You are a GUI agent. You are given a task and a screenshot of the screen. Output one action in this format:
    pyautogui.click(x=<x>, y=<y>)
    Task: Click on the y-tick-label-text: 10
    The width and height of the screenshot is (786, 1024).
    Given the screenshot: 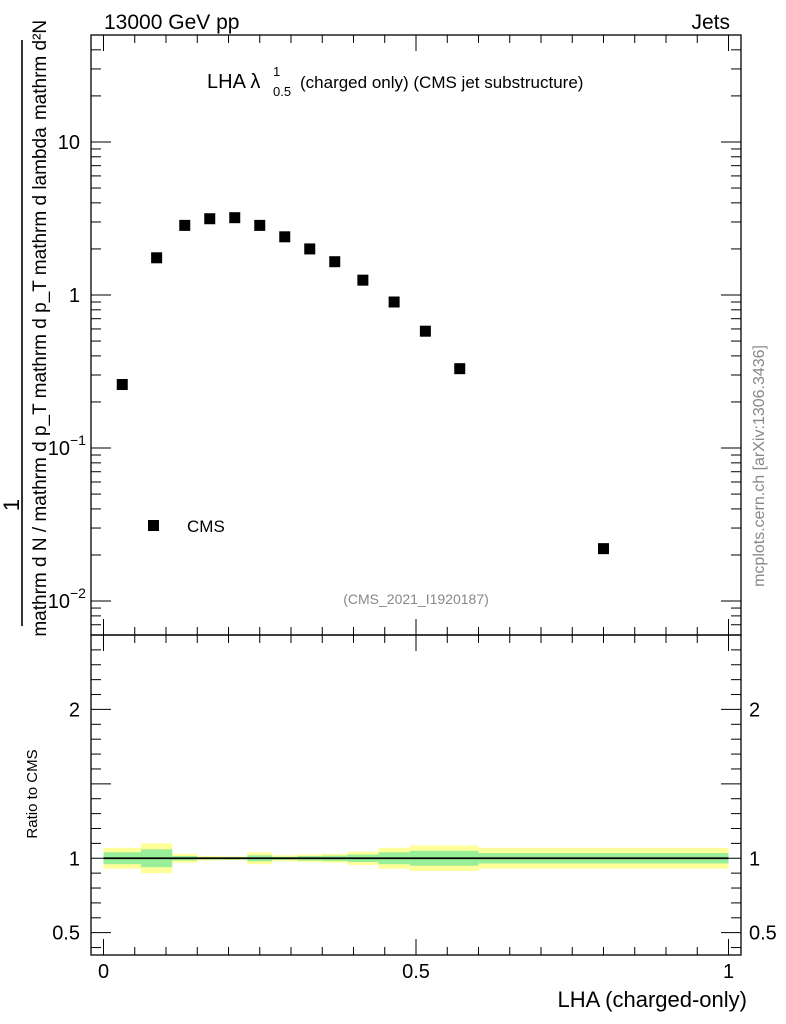 What is the action you would take?
    pyautogui.click(x=69, y=143)
    